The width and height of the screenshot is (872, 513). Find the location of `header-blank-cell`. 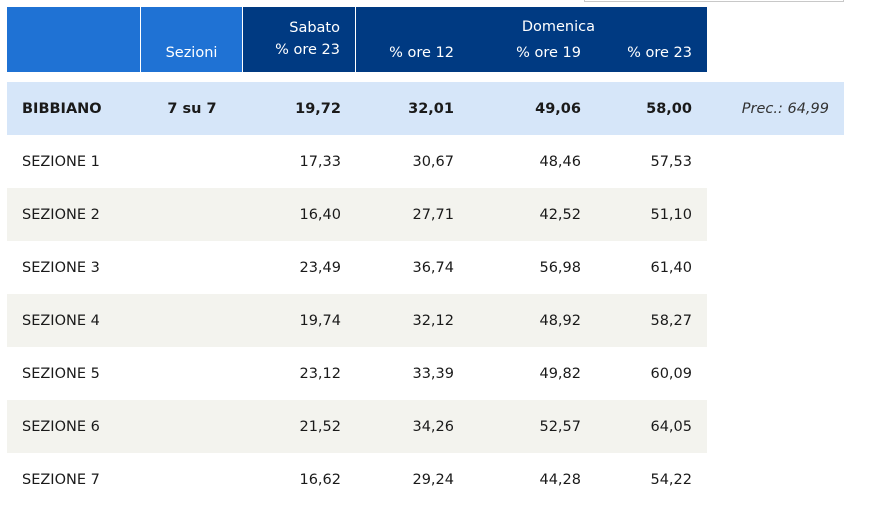

header-blank-cell is located at coordinates (74, 39).